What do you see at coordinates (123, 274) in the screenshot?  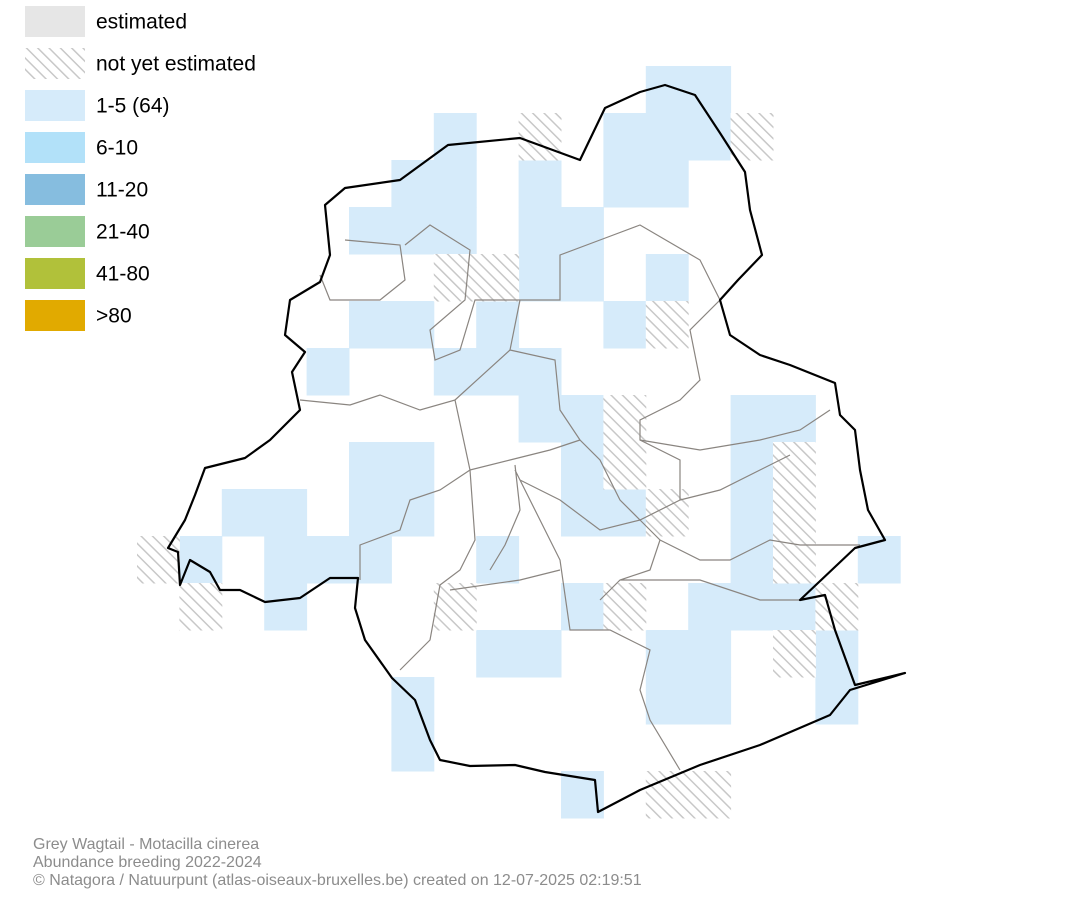 I see `legend-label: 41-80` at bounding box center [123, 274].